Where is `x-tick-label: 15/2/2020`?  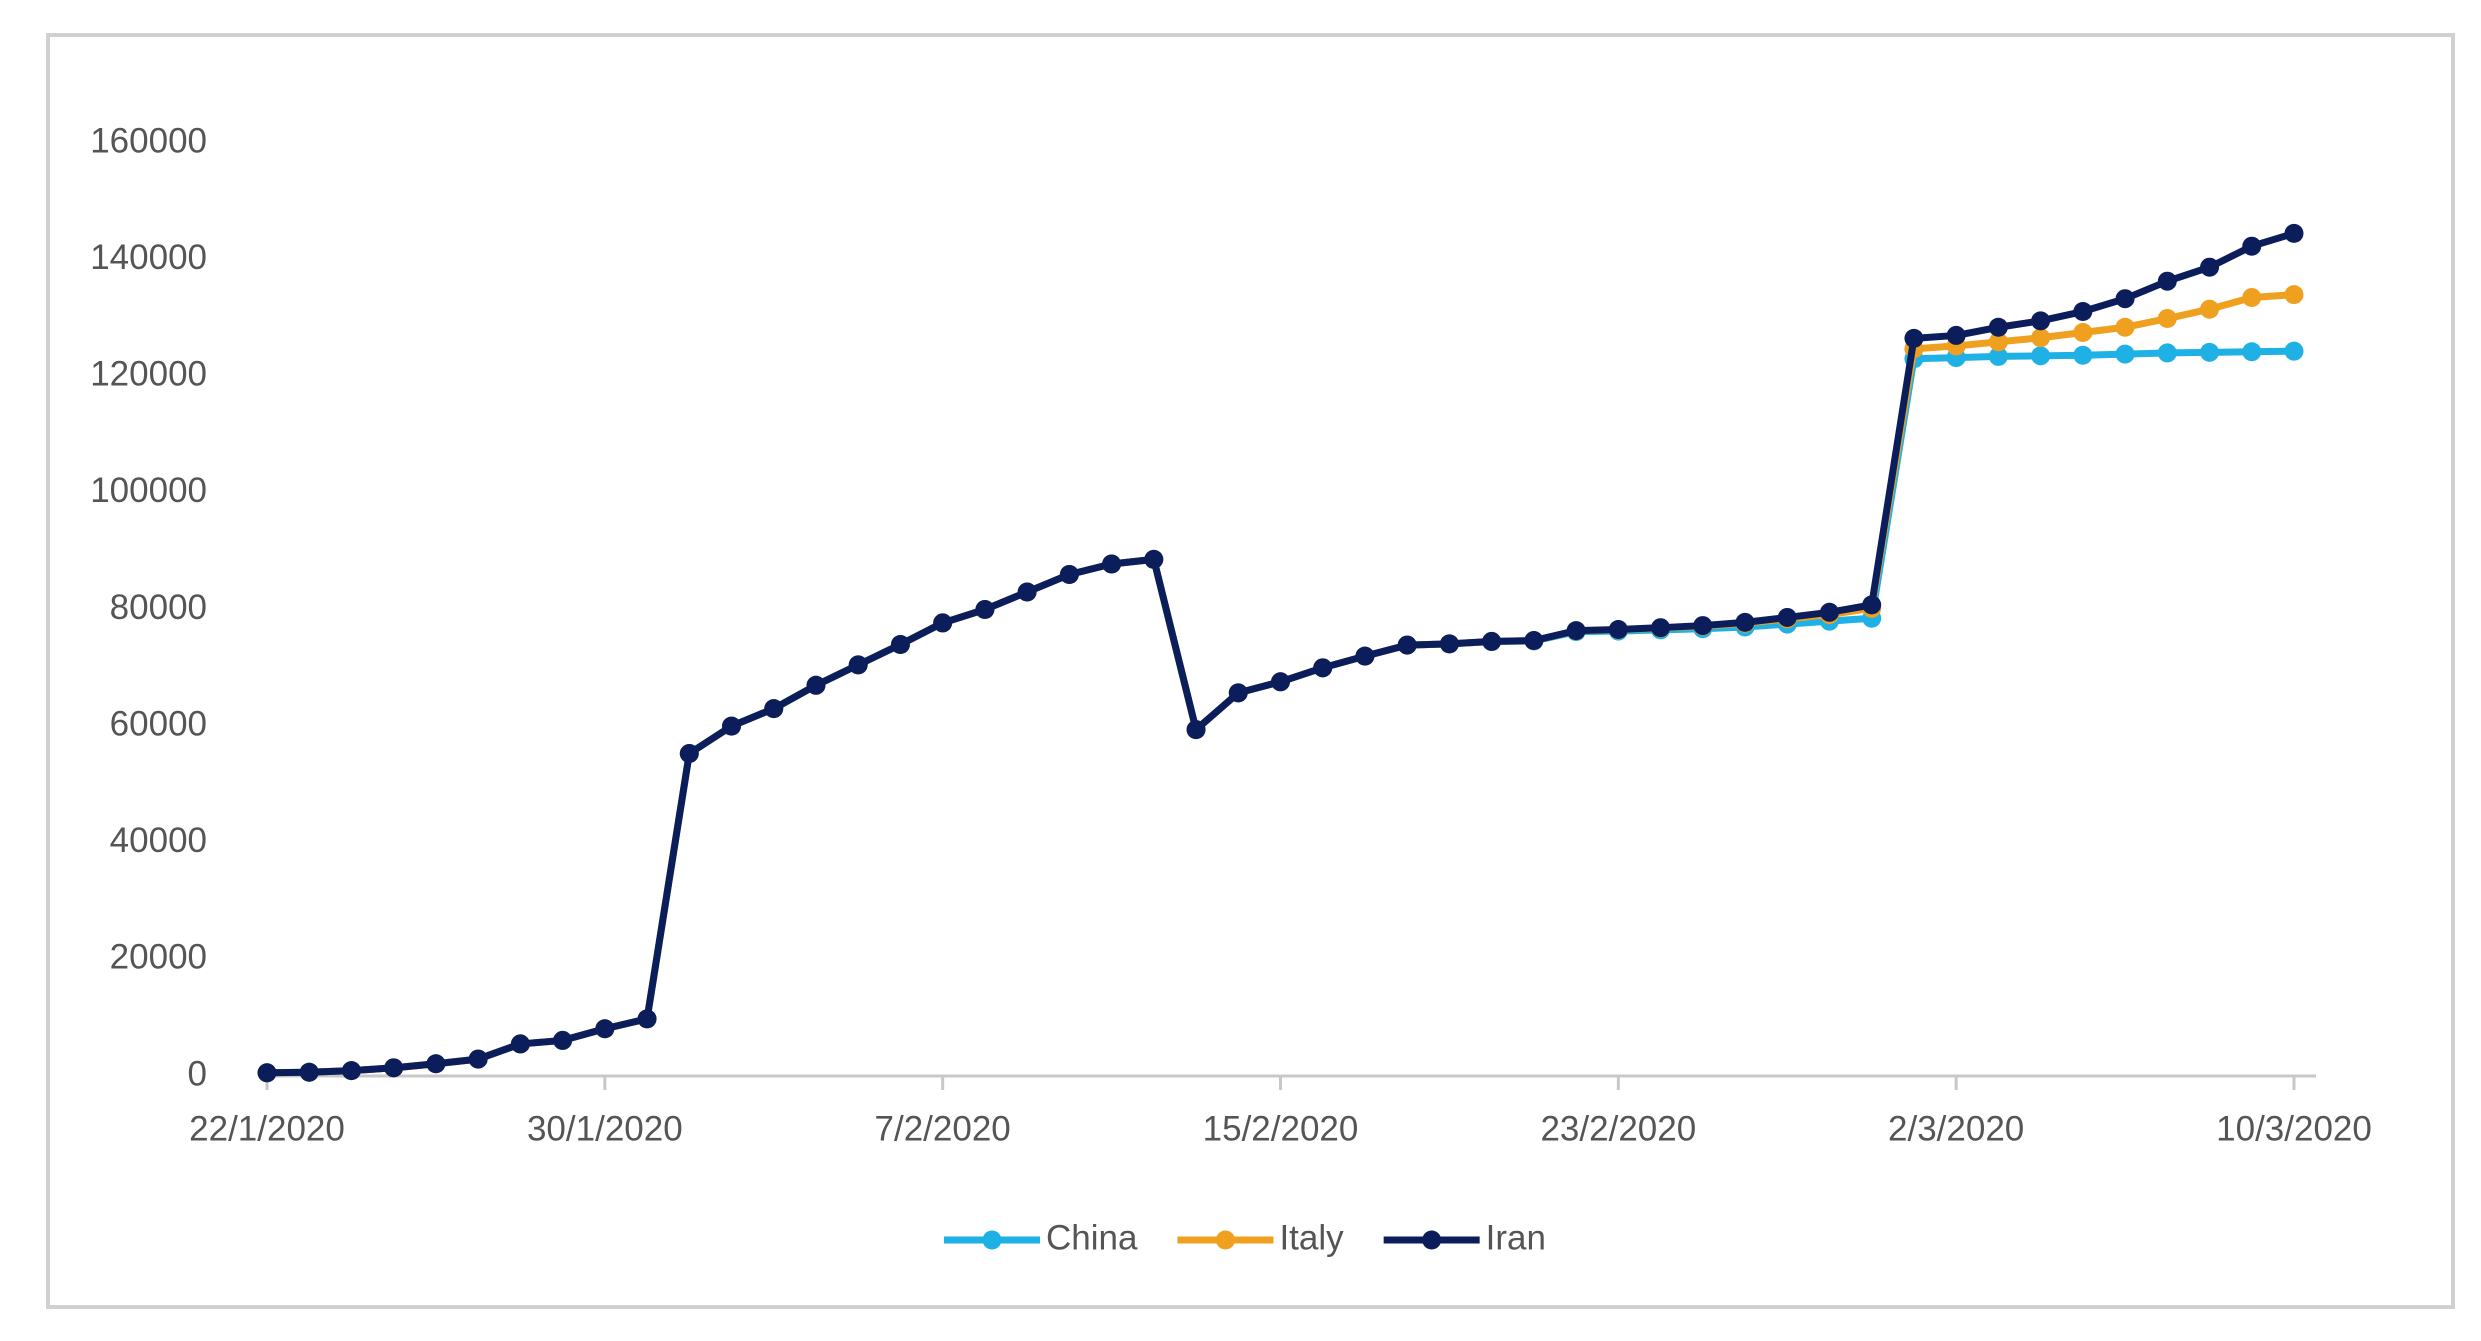 x-tick-label: 15/2/2020 is located at coordinates (1281, 1128).